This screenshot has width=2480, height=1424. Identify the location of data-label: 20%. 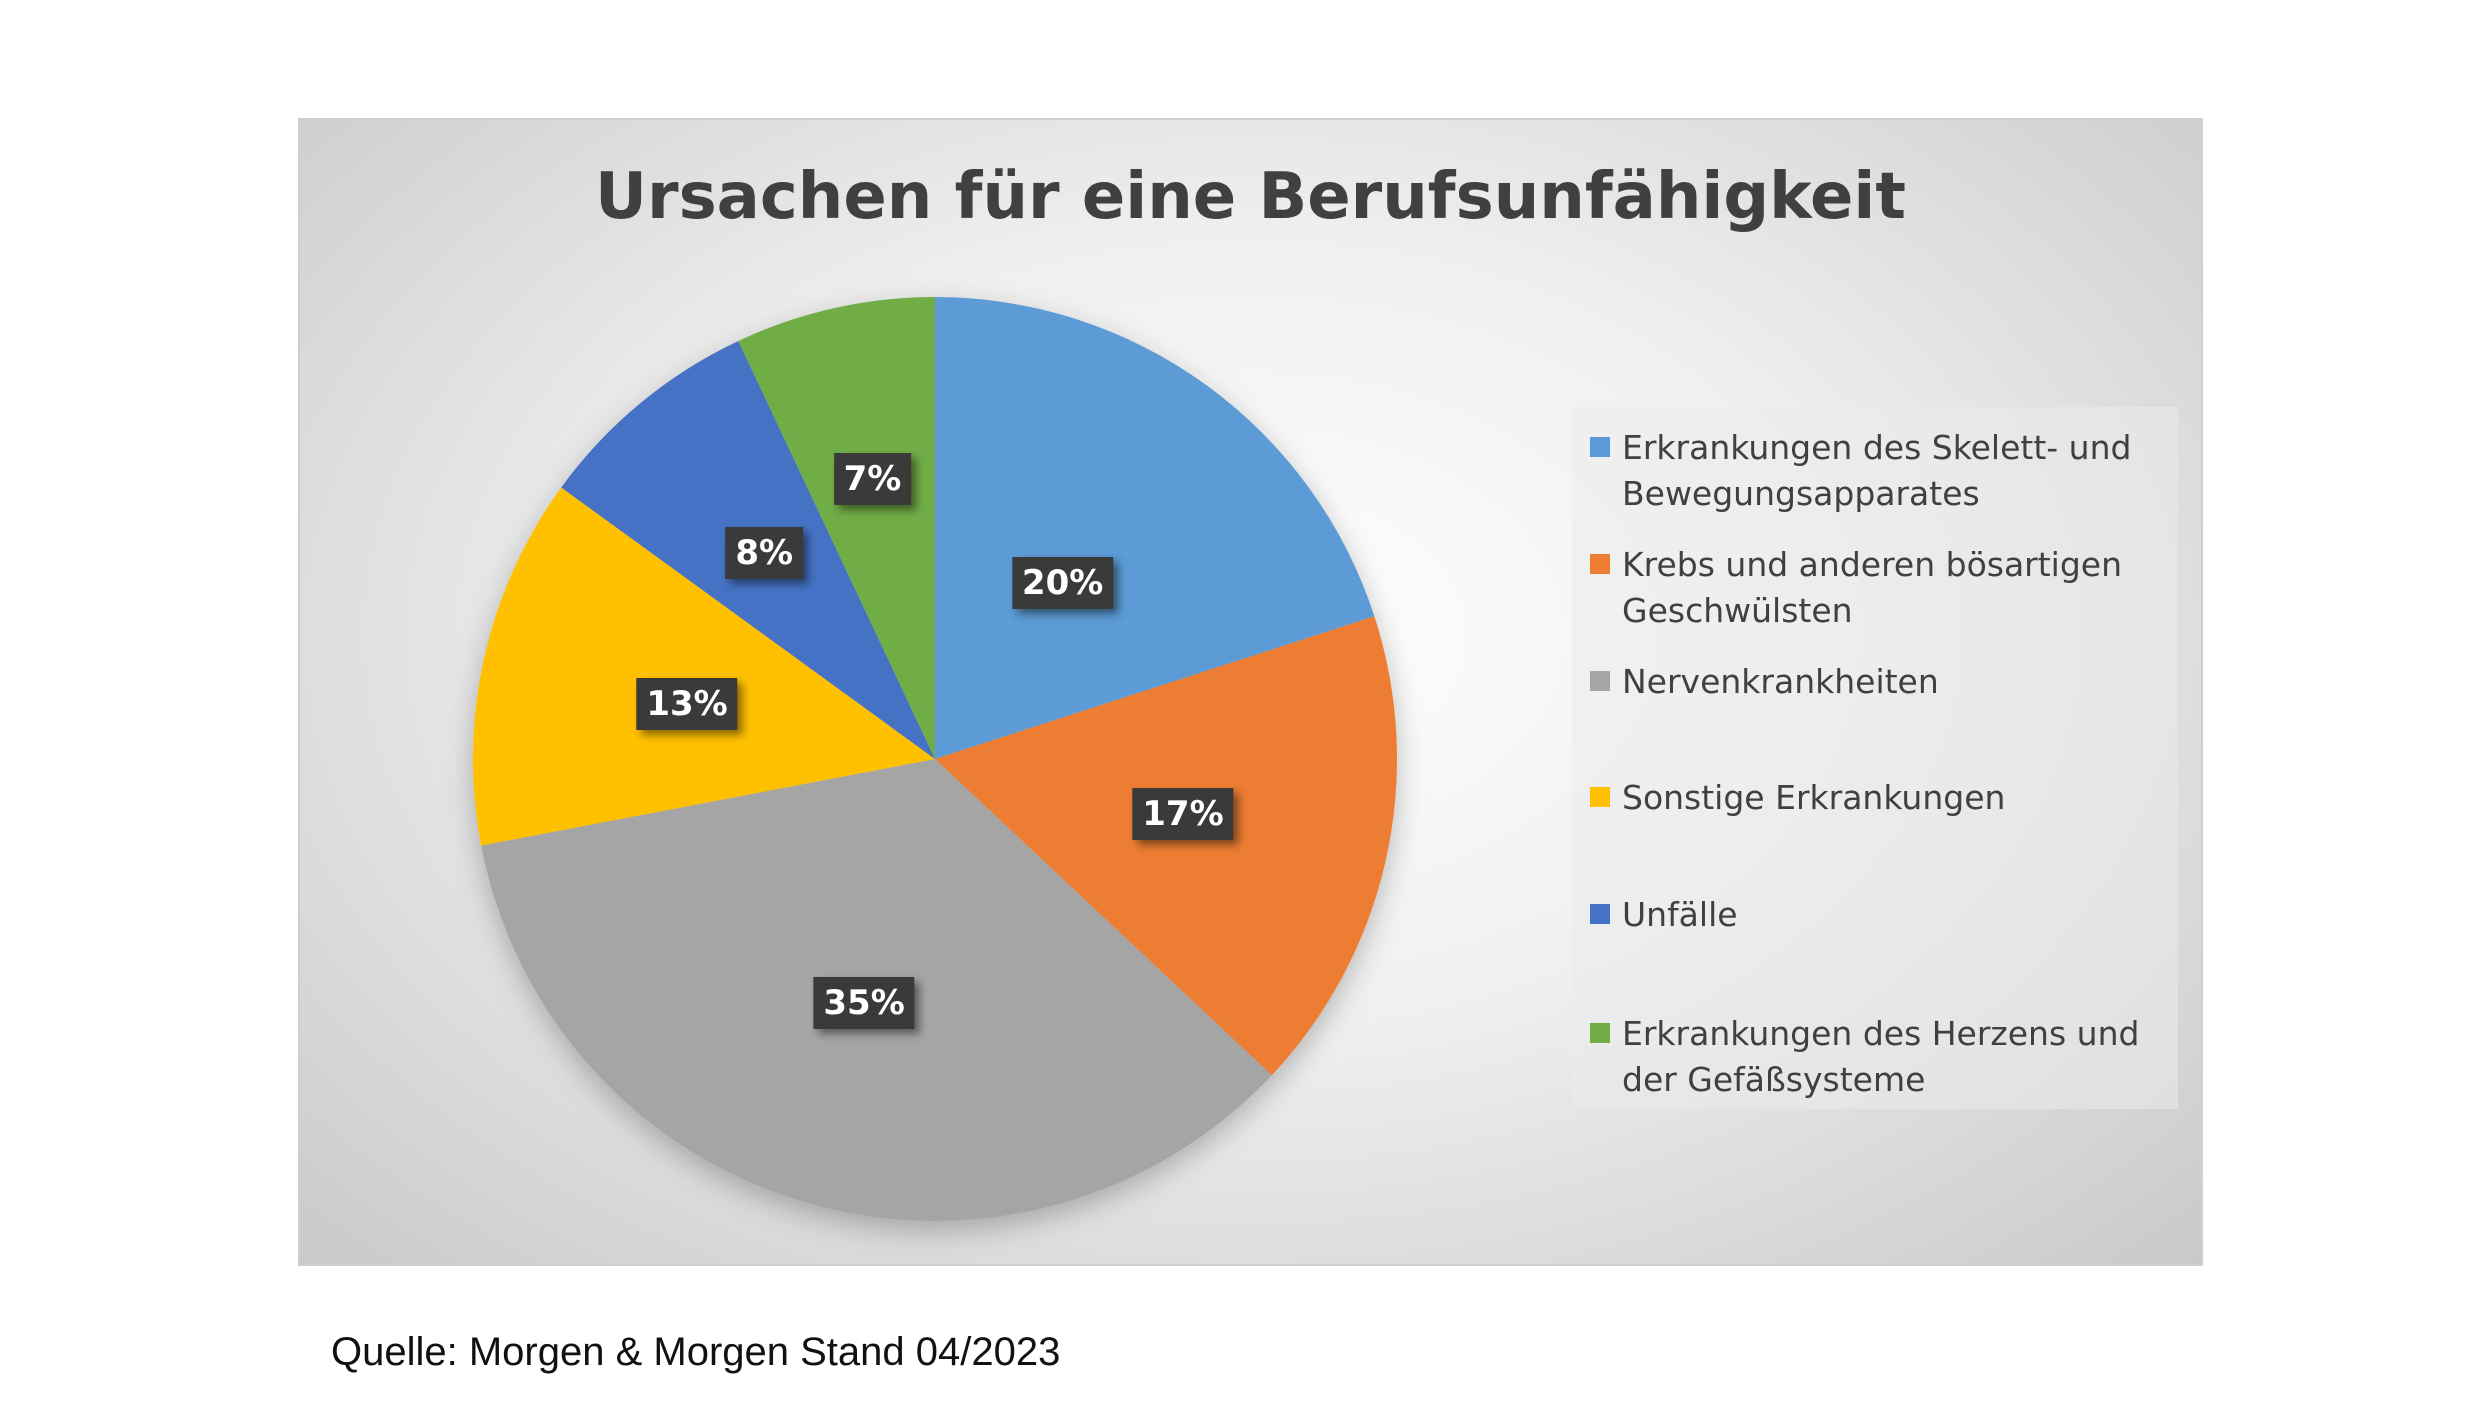
(1062, 583).